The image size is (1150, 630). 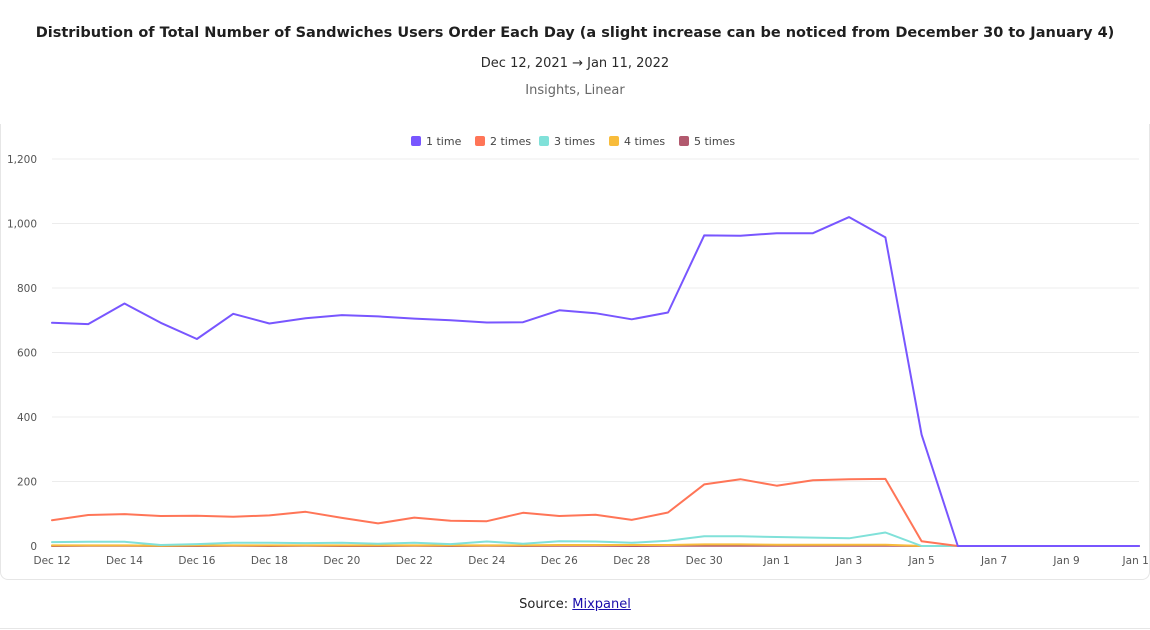 I want to click on y-tick-label: 1,200, so click(x=22, y=160).